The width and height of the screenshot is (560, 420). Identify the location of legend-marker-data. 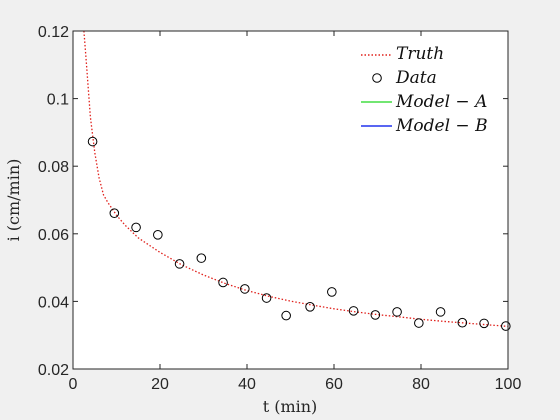
(377, 78).